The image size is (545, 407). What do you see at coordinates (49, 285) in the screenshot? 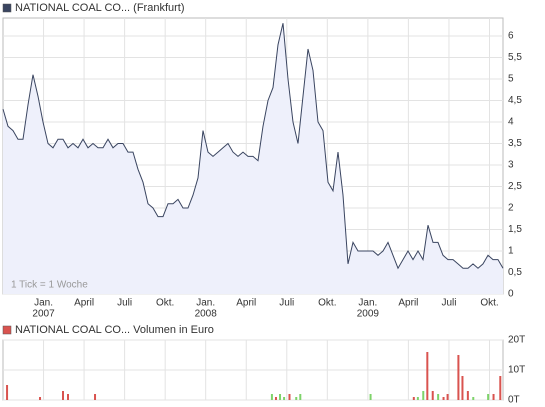
I see `annotation: 1 Tick = 1 Woche` at bounding box center [49, 285].